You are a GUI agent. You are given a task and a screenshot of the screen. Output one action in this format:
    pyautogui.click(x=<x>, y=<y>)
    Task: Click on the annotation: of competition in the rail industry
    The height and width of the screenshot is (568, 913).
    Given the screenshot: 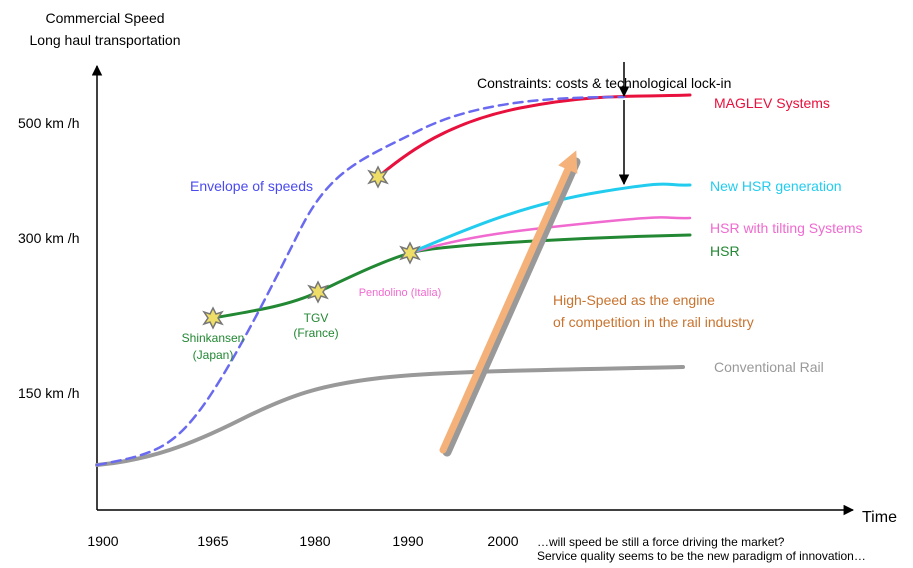 What is the action you would take?
    pyautogui.click(x=653, y=322)
    